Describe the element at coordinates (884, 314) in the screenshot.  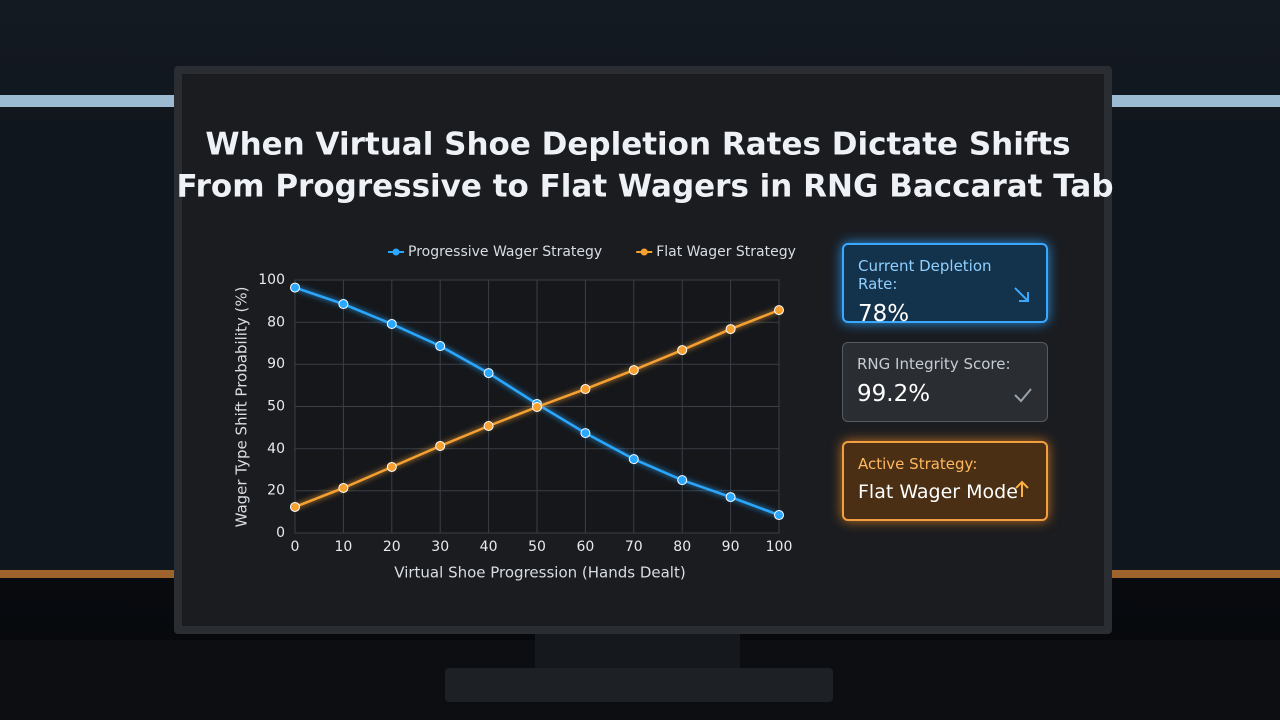
I see `card-value: 78%` at that location.